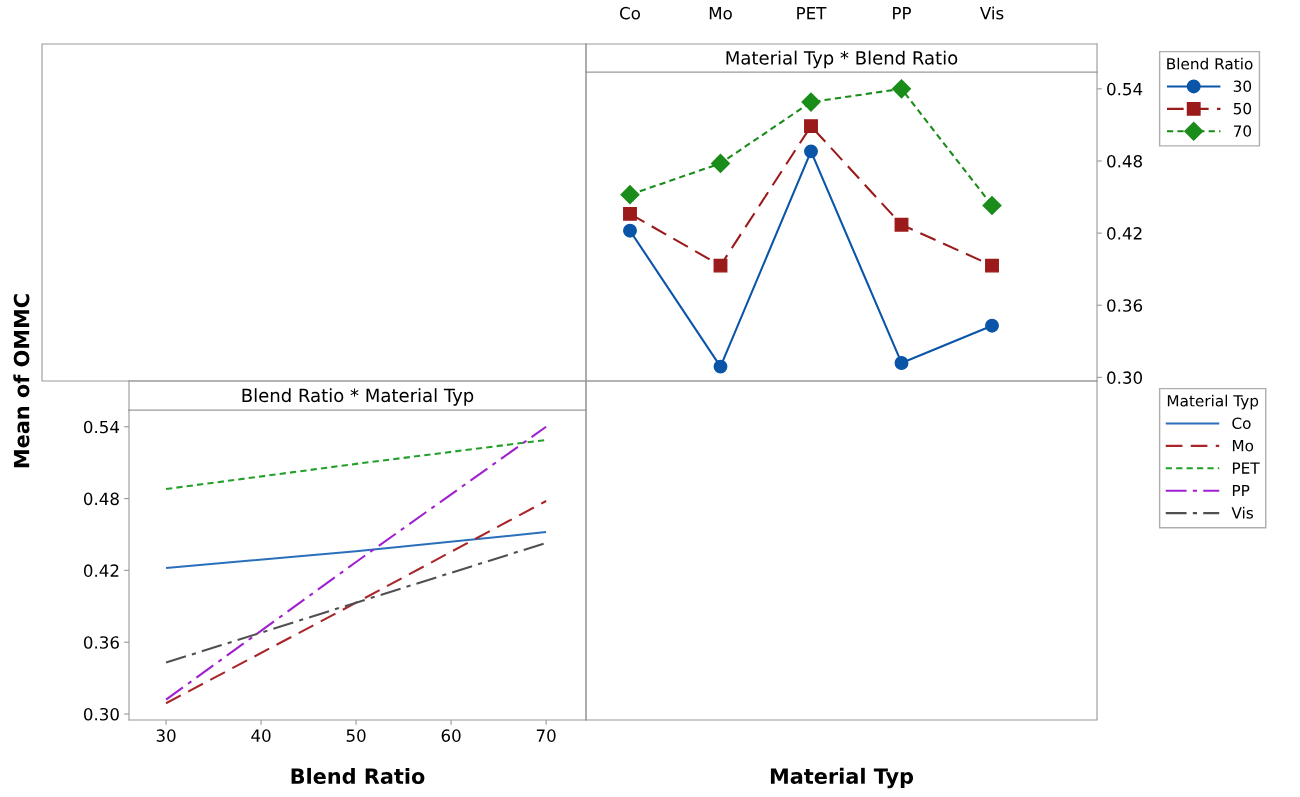  I want to click on x-tick-label: Co, so click(630, 13).